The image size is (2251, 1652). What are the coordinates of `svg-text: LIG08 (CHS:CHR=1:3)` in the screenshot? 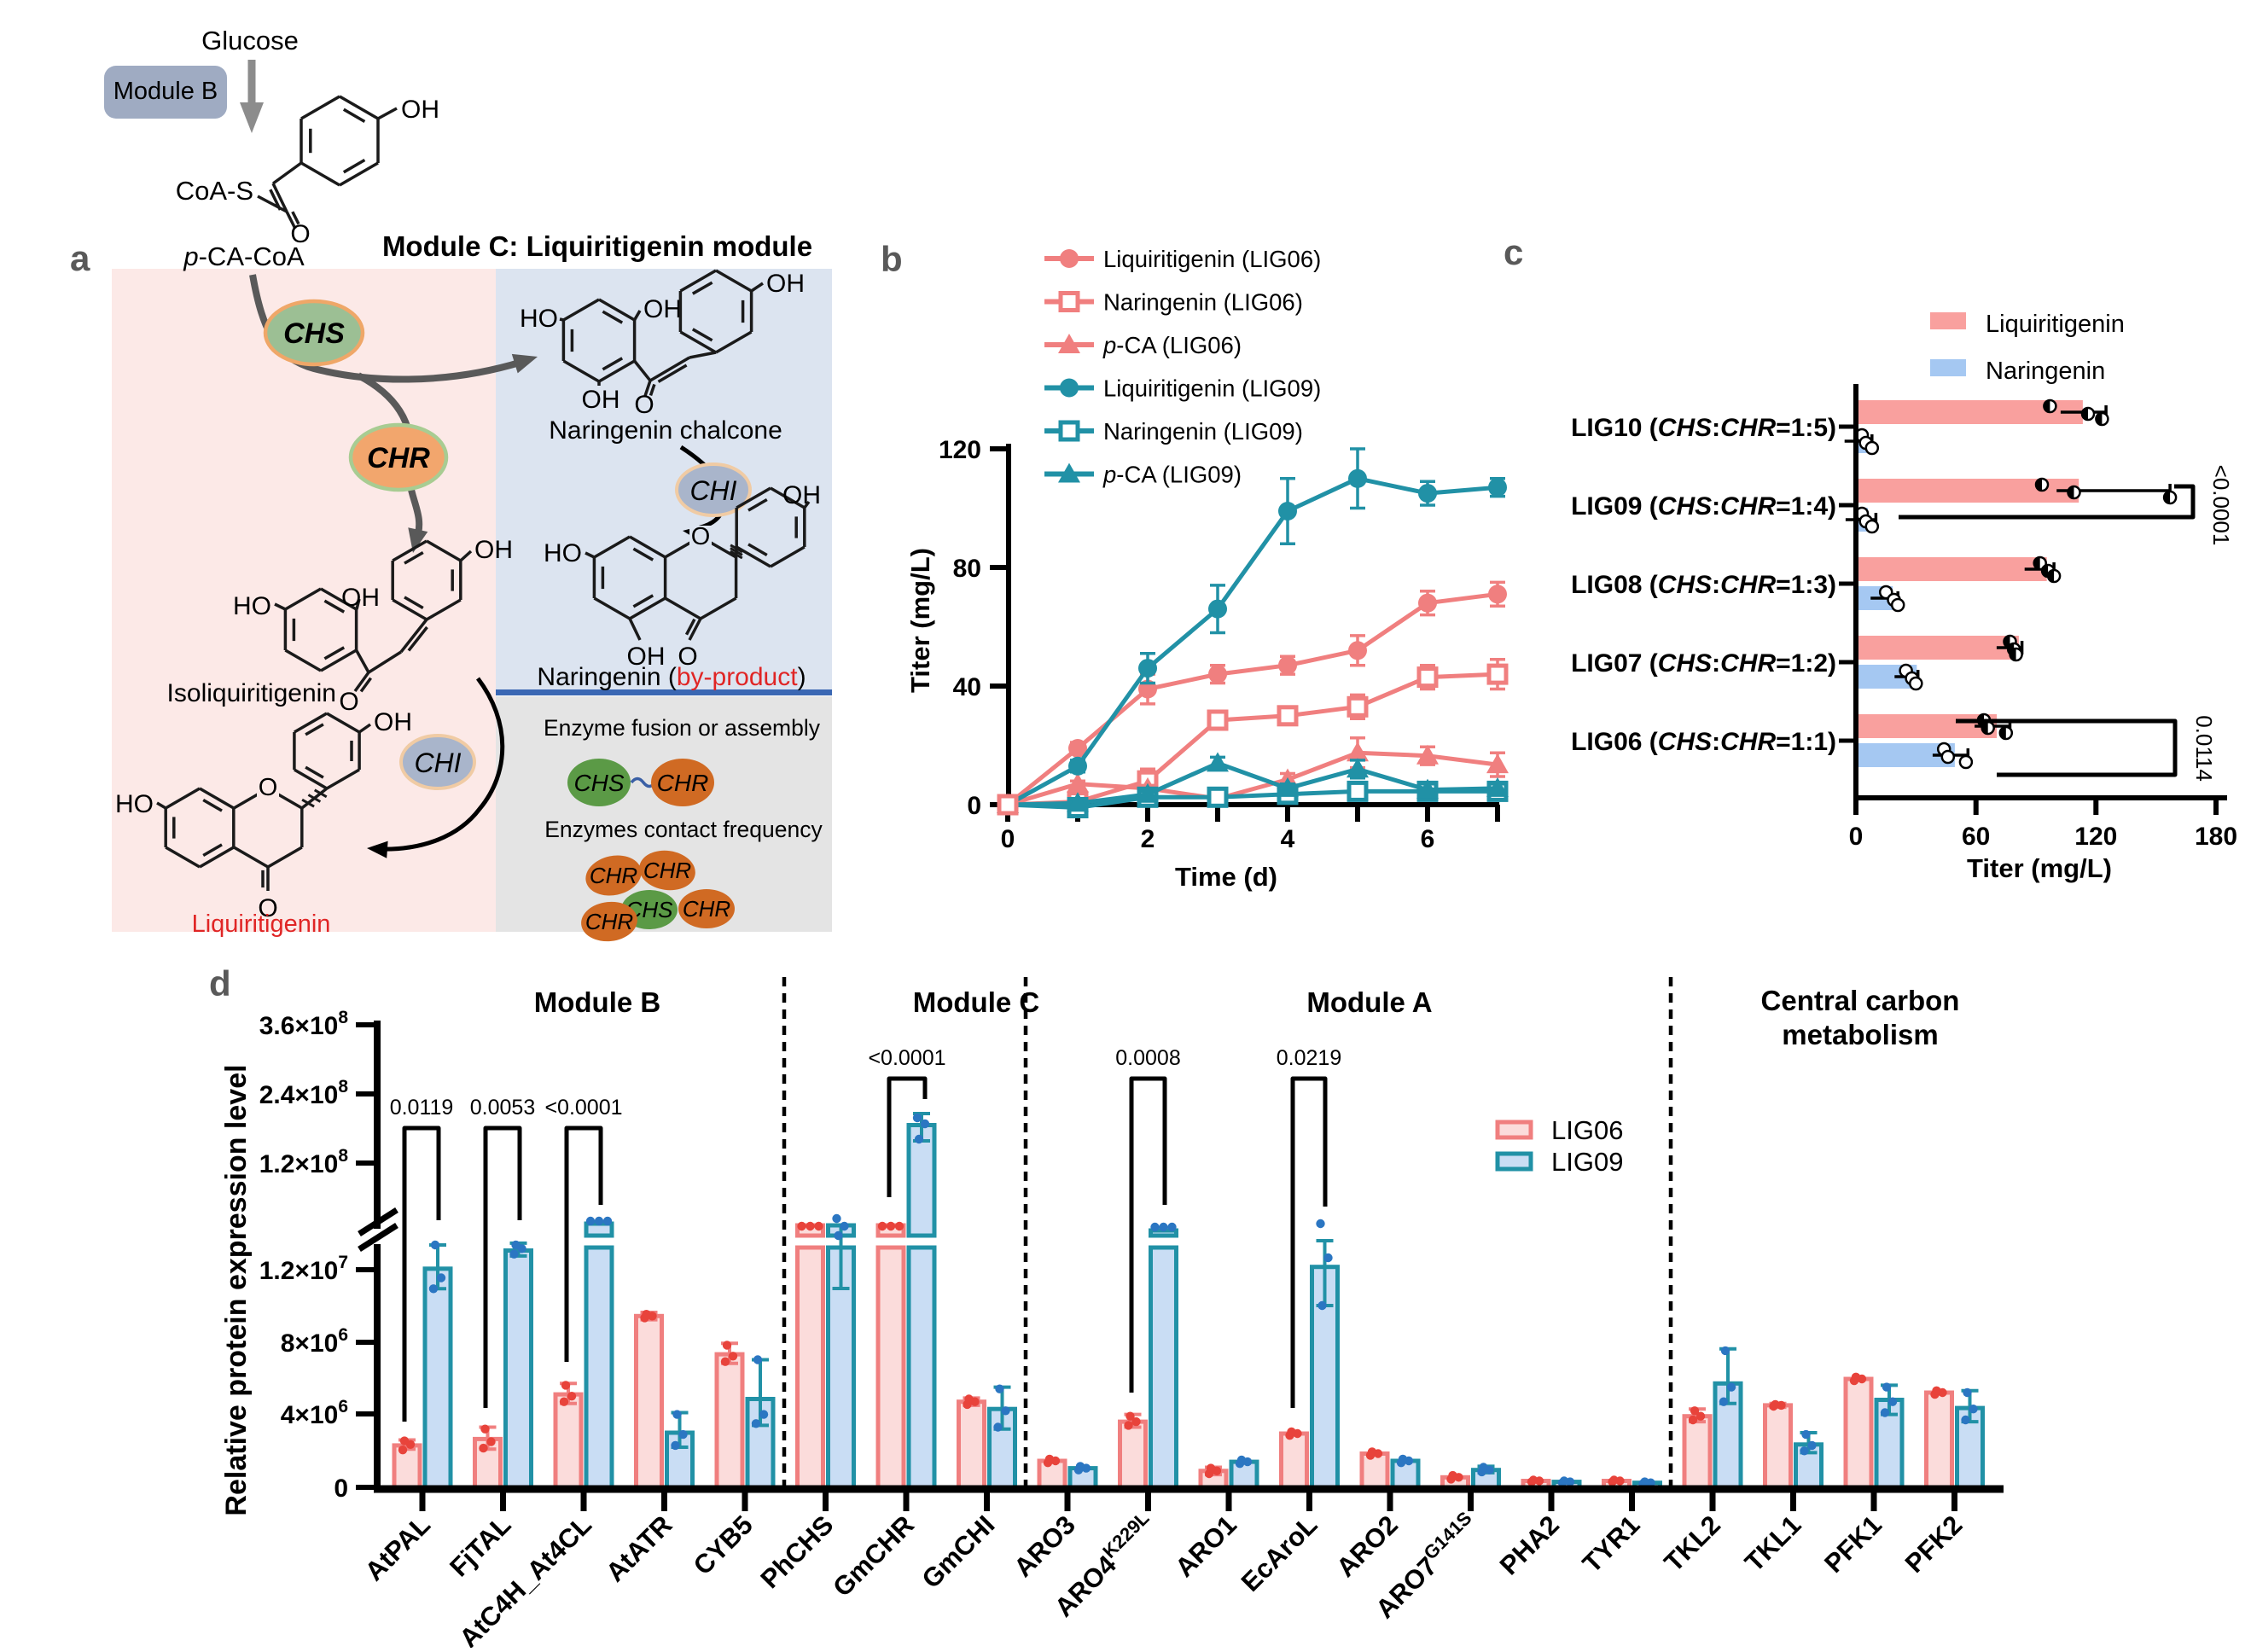 It's located at (1703, 585).